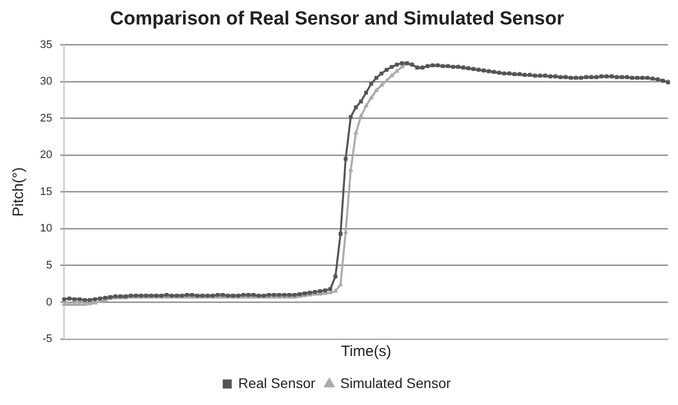 The height and width of the screenshot is (405, 678). I want to click on y-tick-label: 5, so click(49, 265).